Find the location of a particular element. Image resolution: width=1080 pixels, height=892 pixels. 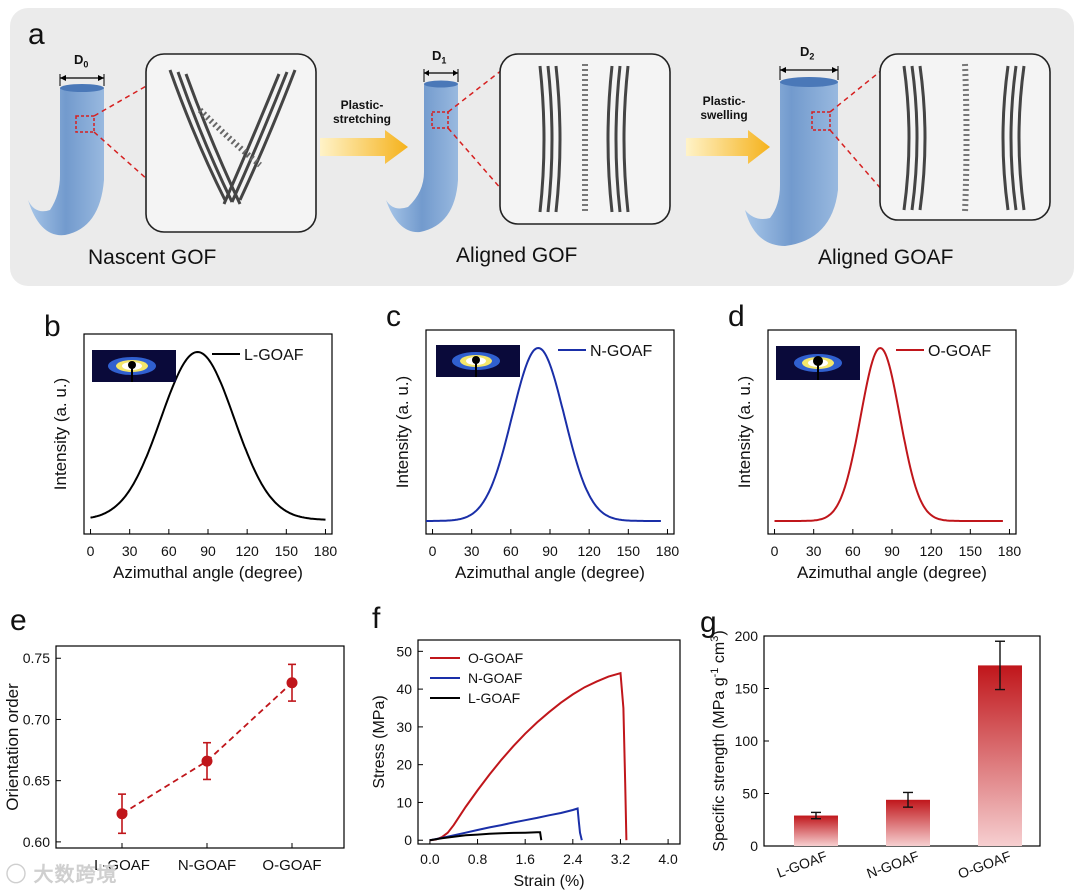

x-tick-label-f: 3.2 is located at coordinates (621, 859).